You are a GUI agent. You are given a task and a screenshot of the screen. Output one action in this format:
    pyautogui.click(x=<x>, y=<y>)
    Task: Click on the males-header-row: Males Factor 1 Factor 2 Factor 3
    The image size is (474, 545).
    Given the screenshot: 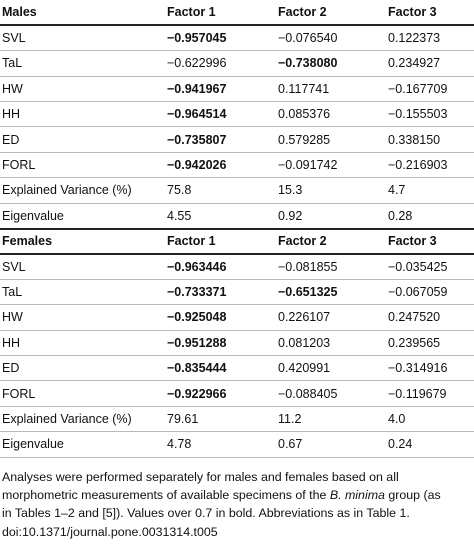 What is the action you would take?
    pyautogui.click(x=237, y=13)
    